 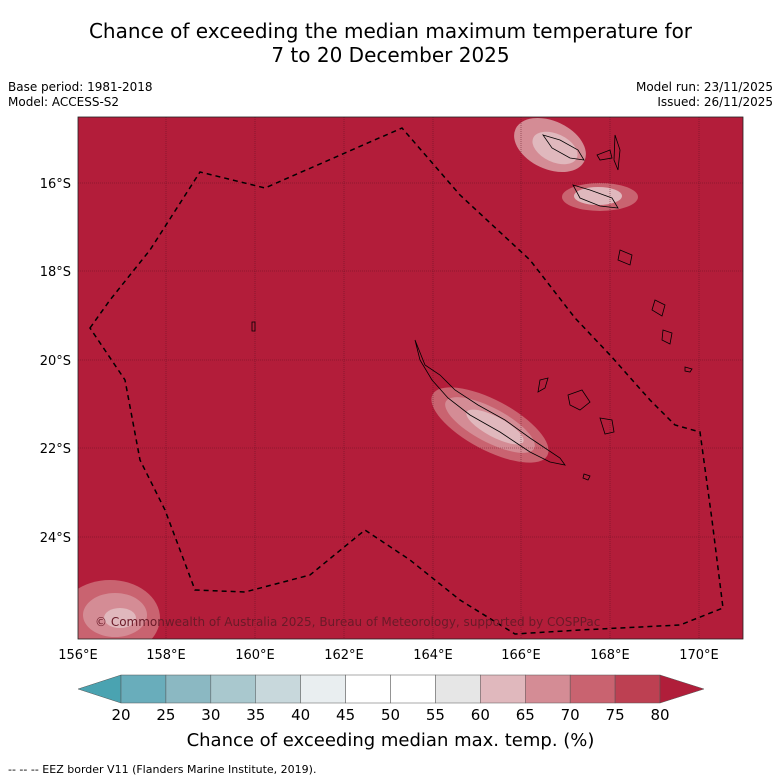 I want to click on colorbar-tick-25: 25, so click(x=165, y=715).